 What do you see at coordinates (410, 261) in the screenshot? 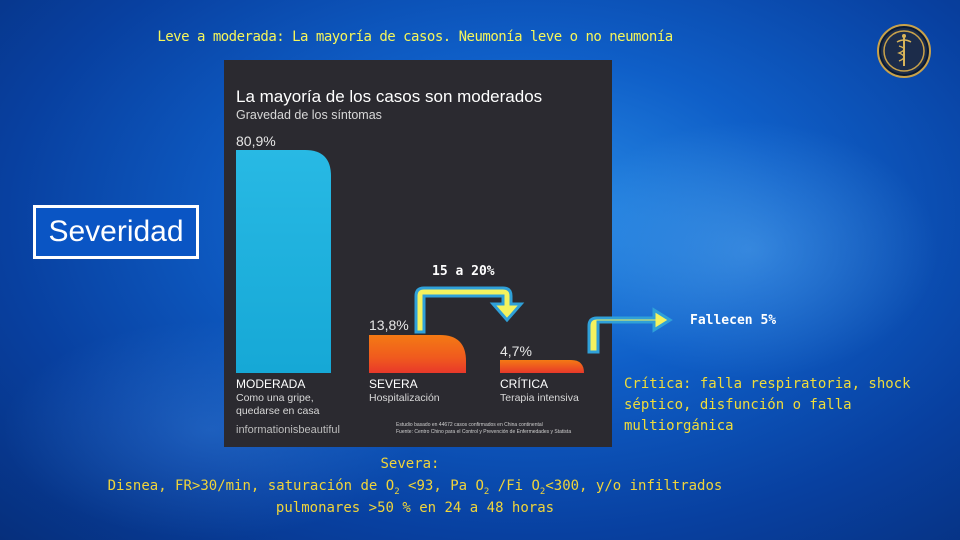
I see `bar-chart` at bounding box center [410, 261].